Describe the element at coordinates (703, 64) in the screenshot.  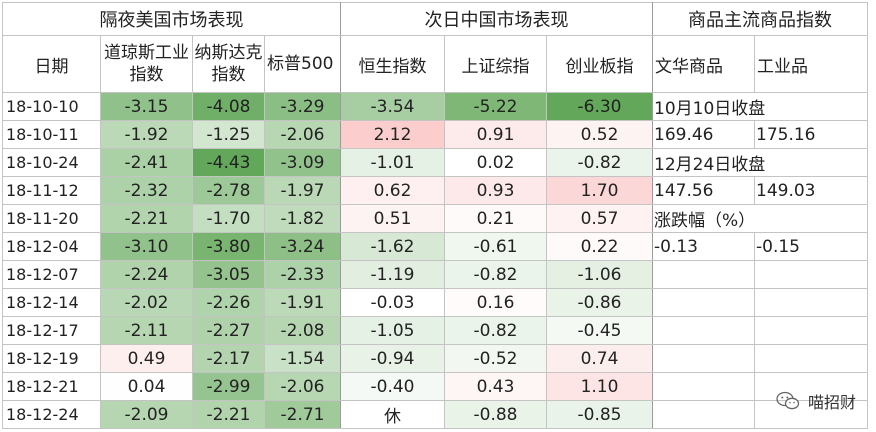
I see `wenhua-column-header: 文华商品` at that location.